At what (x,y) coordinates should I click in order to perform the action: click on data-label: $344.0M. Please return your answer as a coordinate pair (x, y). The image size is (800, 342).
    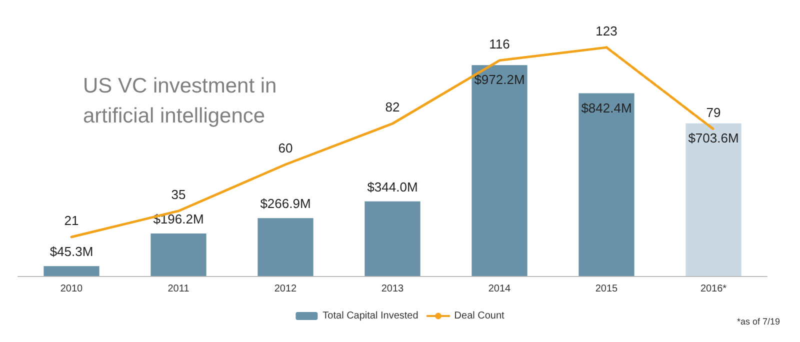
    Looking at the image, I should click on (392, 186).